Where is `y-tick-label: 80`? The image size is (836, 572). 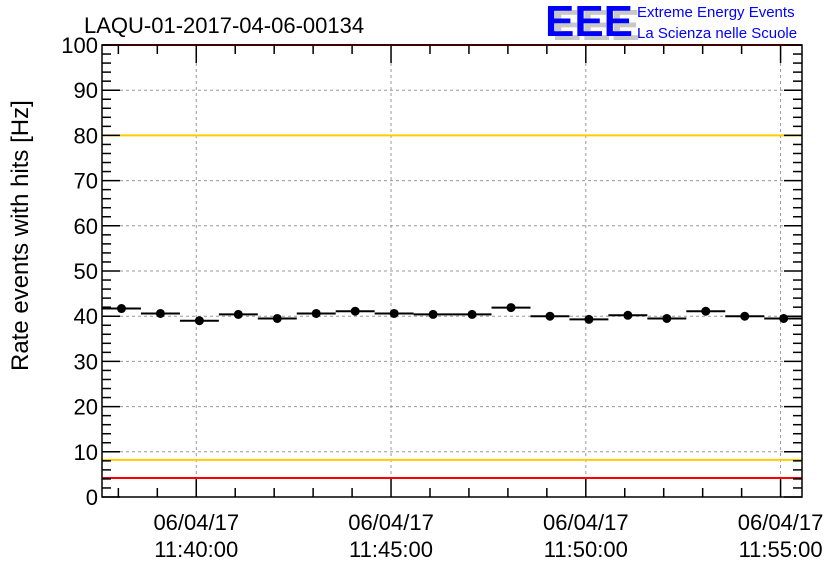
y-tick-label: 80 is located at coordinates (86, 135).